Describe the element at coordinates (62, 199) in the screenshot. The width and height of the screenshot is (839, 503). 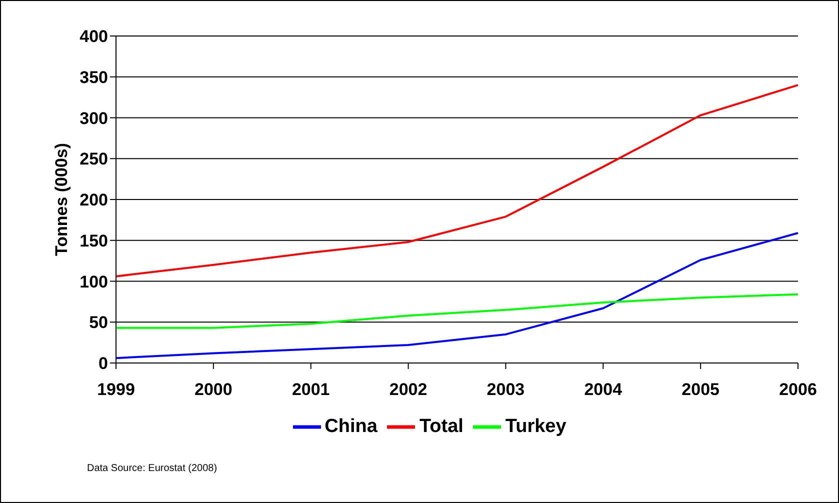
I see `y-axis-title: Tonnes (000s)` at that location.